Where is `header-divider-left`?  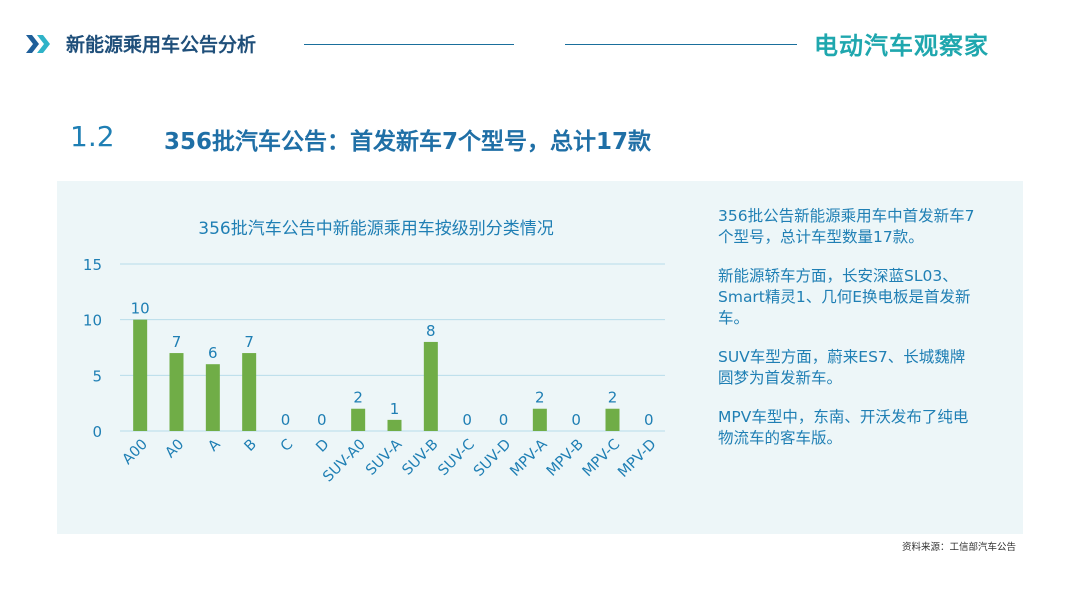
header-divider-left is located at coordinates (409, 44).